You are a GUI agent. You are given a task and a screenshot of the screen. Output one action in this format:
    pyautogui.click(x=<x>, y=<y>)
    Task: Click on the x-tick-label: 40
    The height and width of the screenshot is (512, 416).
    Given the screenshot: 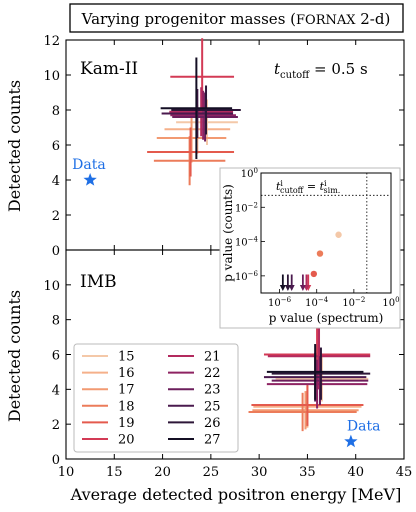 What is the action you would take?
    pyautogui.click(x=355, y=472)
    